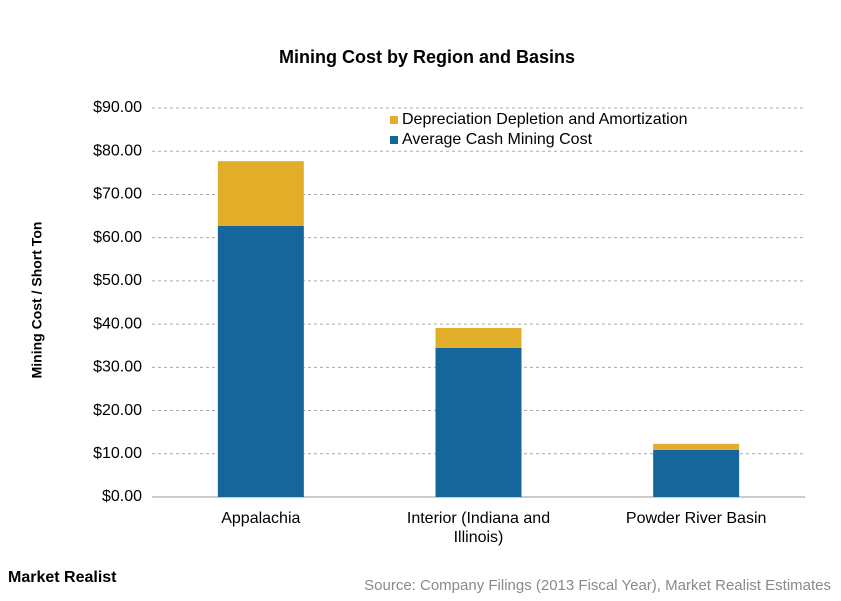  I want to click on y-tick-label: $40.00, so click(117, 323).